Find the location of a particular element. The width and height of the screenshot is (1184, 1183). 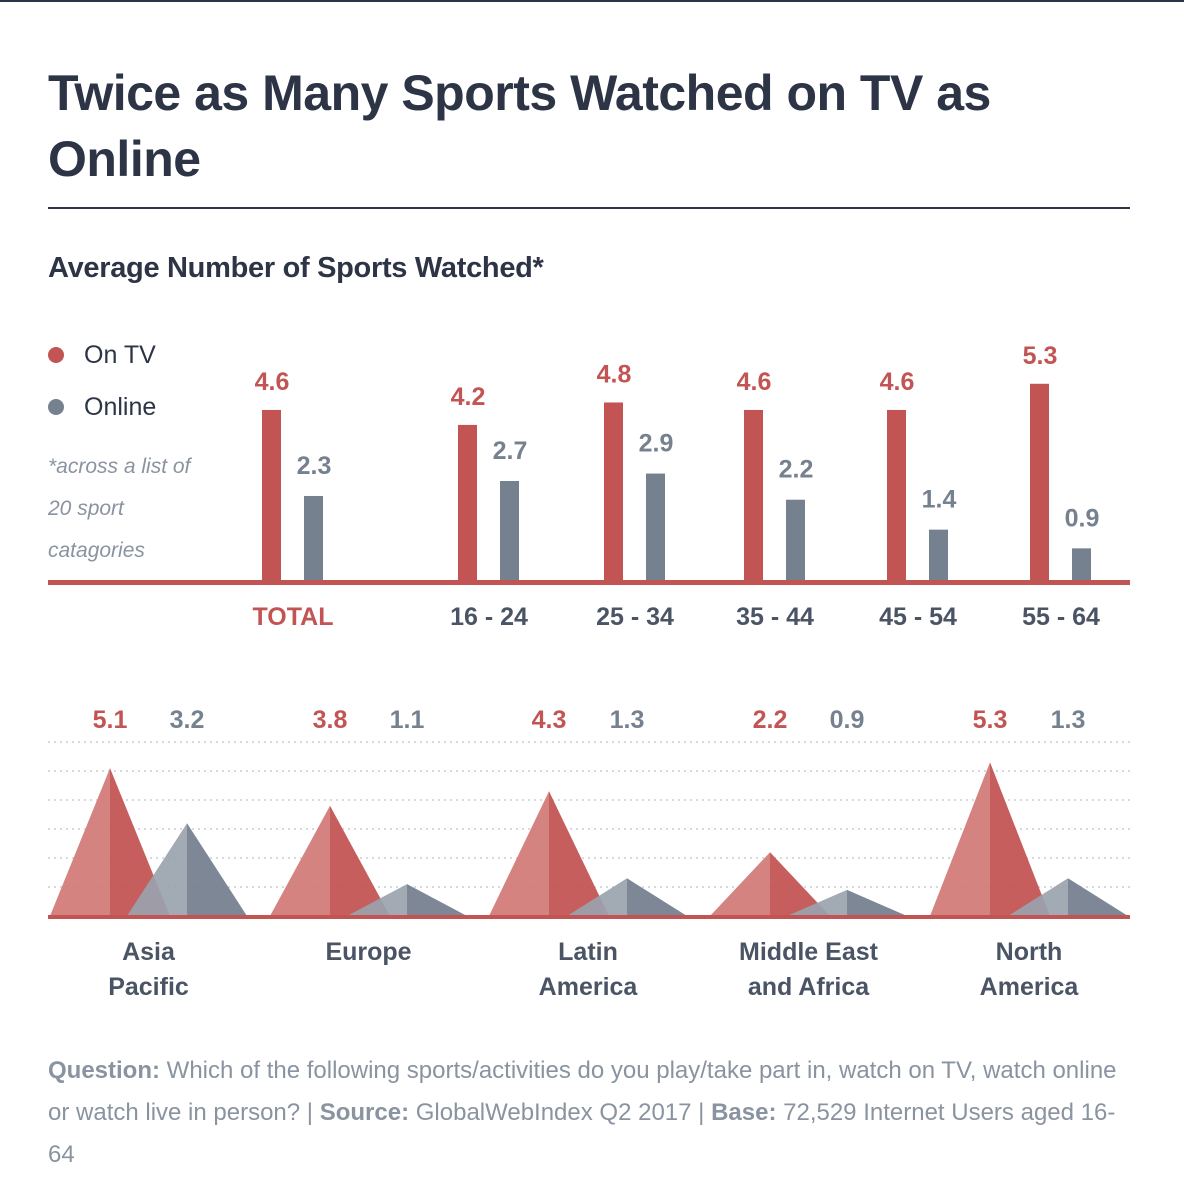

category-label: 45 - 54 is located at coordinates (918, 617).